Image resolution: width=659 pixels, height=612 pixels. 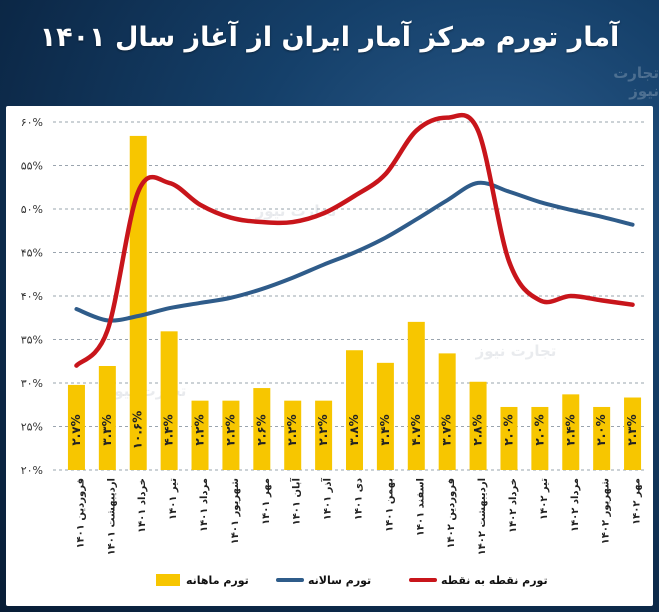 What do you see at coordinates (359, 499) in the screenshot?
I see `x-tick-label: دی ۱۴۰۱` at bounding box center [359, 499].